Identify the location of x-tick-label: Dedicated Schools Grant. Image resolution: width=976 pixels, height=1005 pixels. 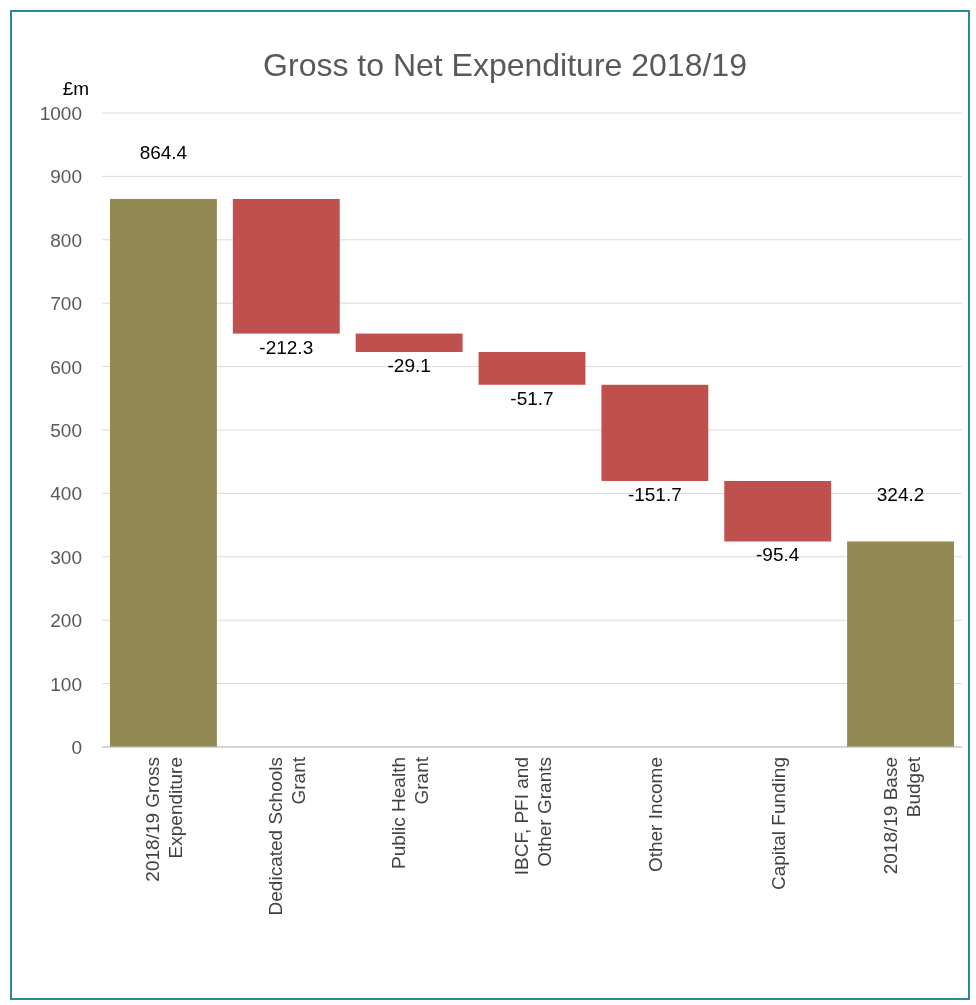
(287, 836).